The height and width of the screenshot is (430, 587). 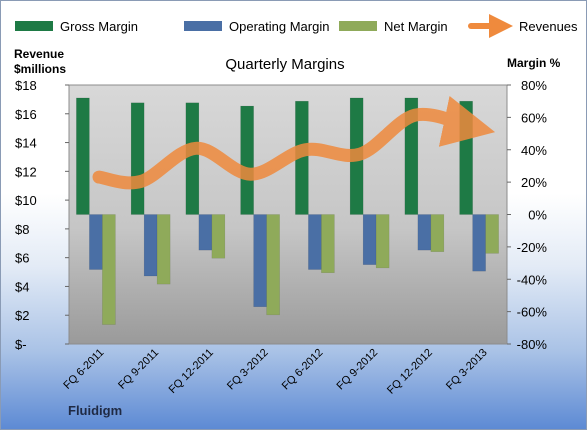 What do you see at coordinates (537, 215) in the screenshot?
I see `right-tick-label: 0%` at bounding box center [537, 215].